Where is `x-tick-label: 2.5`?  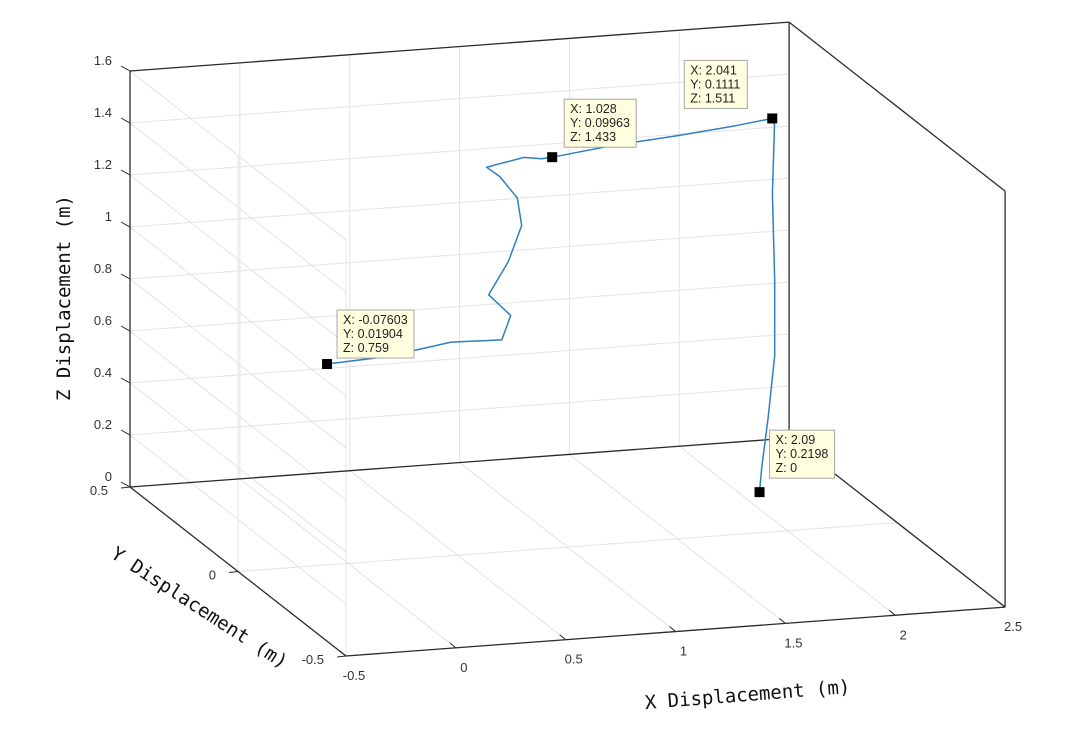 x-tick-label: 2.5 is located at coordinates (1013, 626).